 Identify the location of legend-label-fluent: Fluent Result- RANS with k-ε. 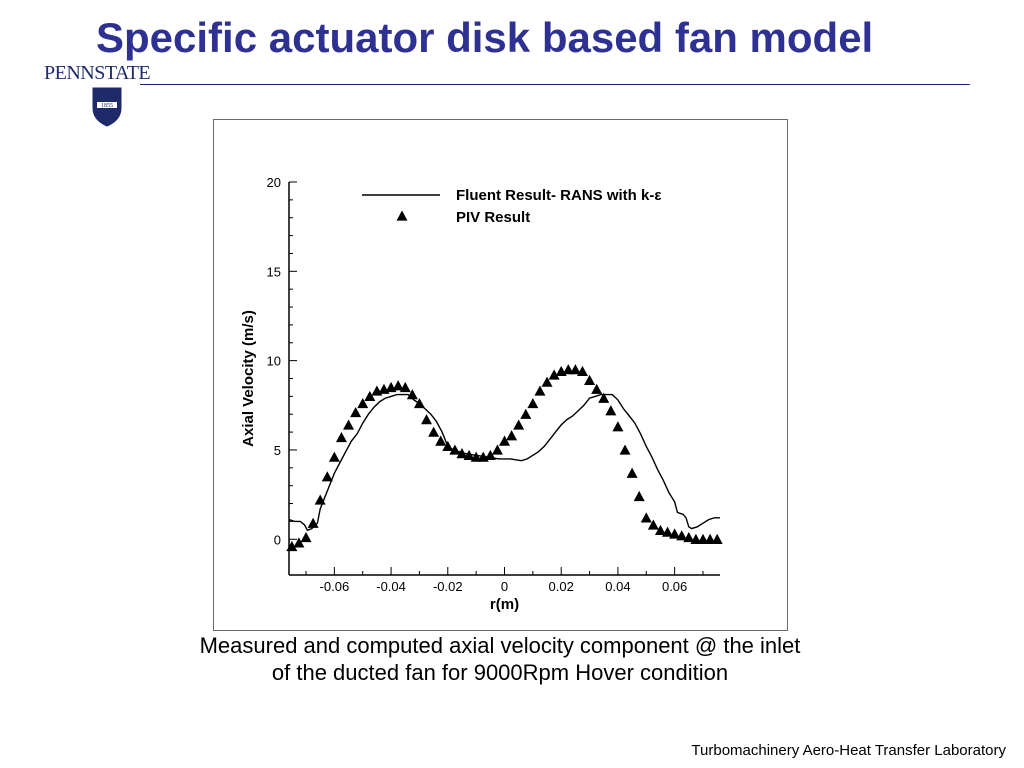
(558, 195).